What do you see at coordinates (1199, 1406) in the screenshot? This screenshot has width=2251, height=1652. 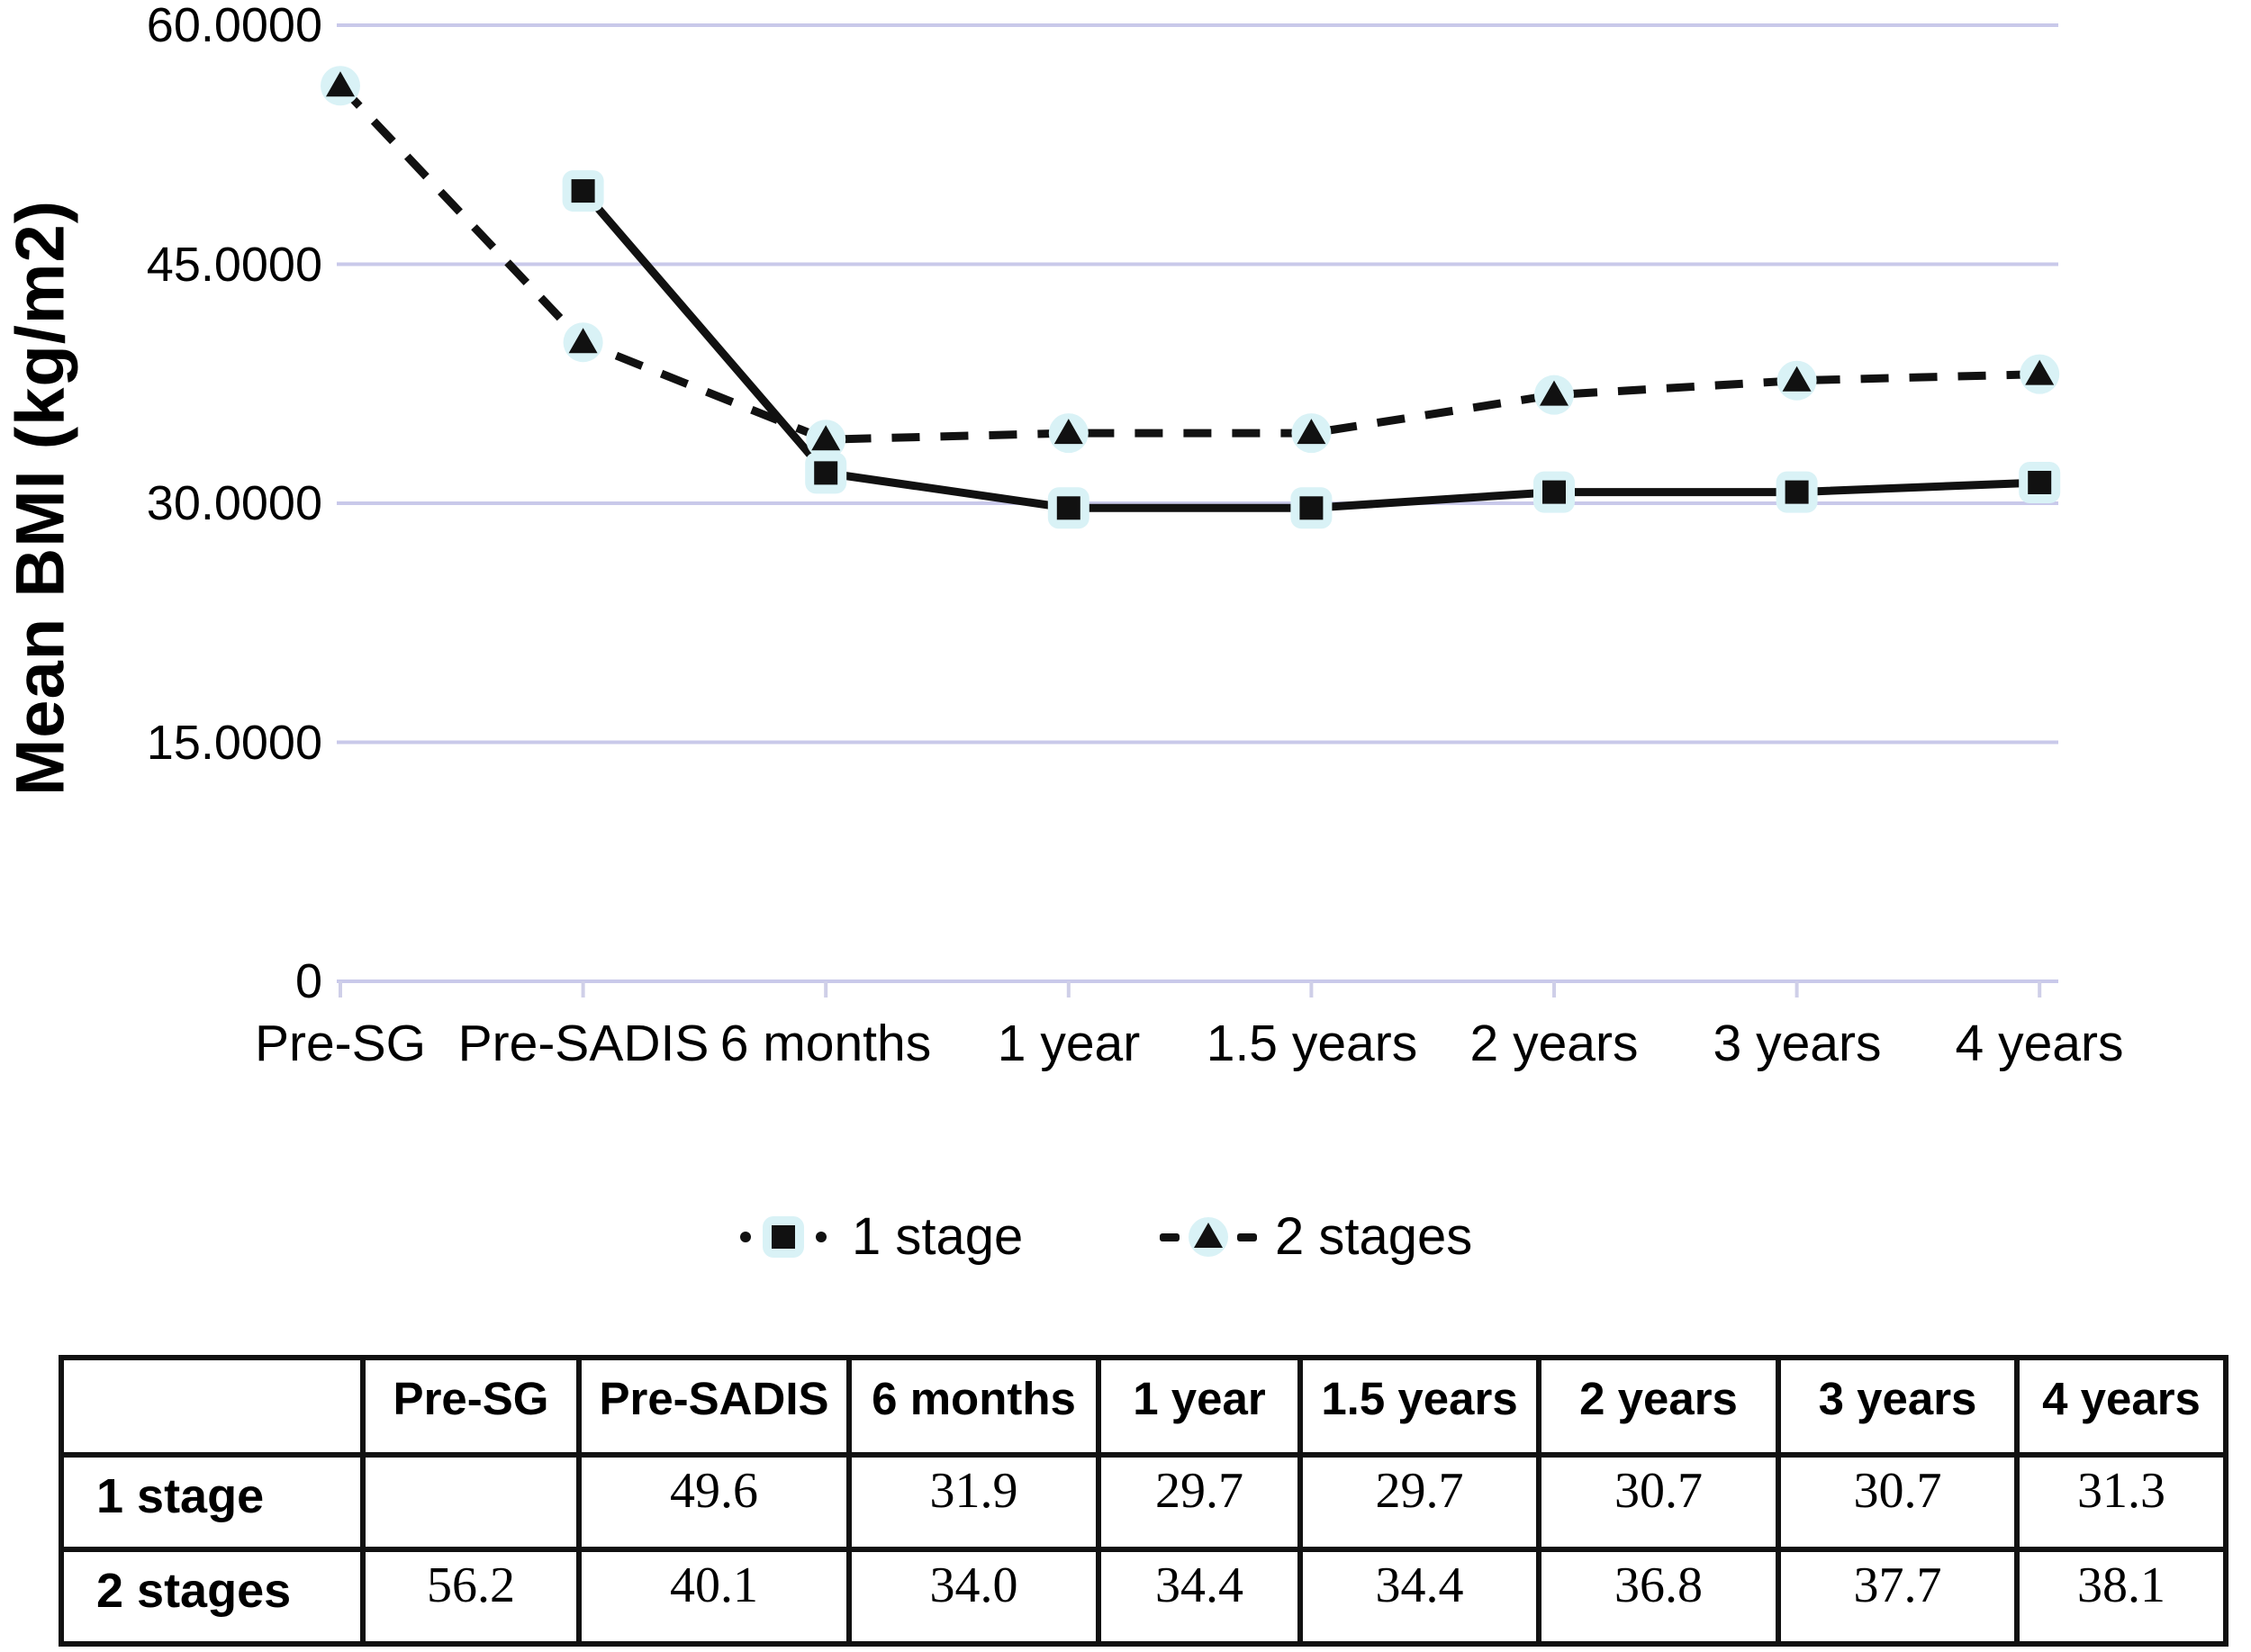 I see `col-header-1-year: 1 year` at bounding box center [1199, 1406].